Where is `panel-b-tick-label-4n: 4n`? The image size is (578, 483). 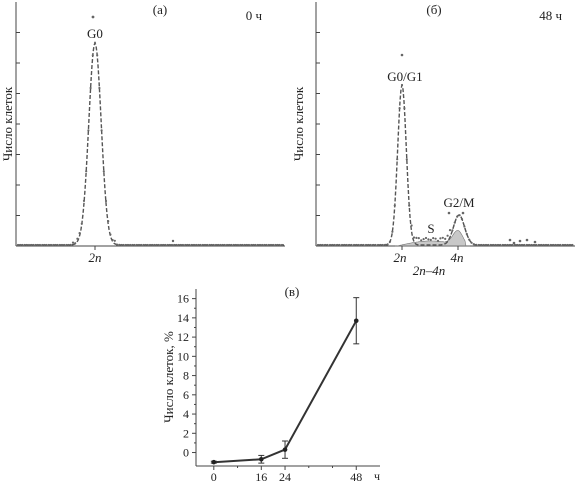
panel-b-tick-label-4n: 4n is located at coordinates (457, 257).